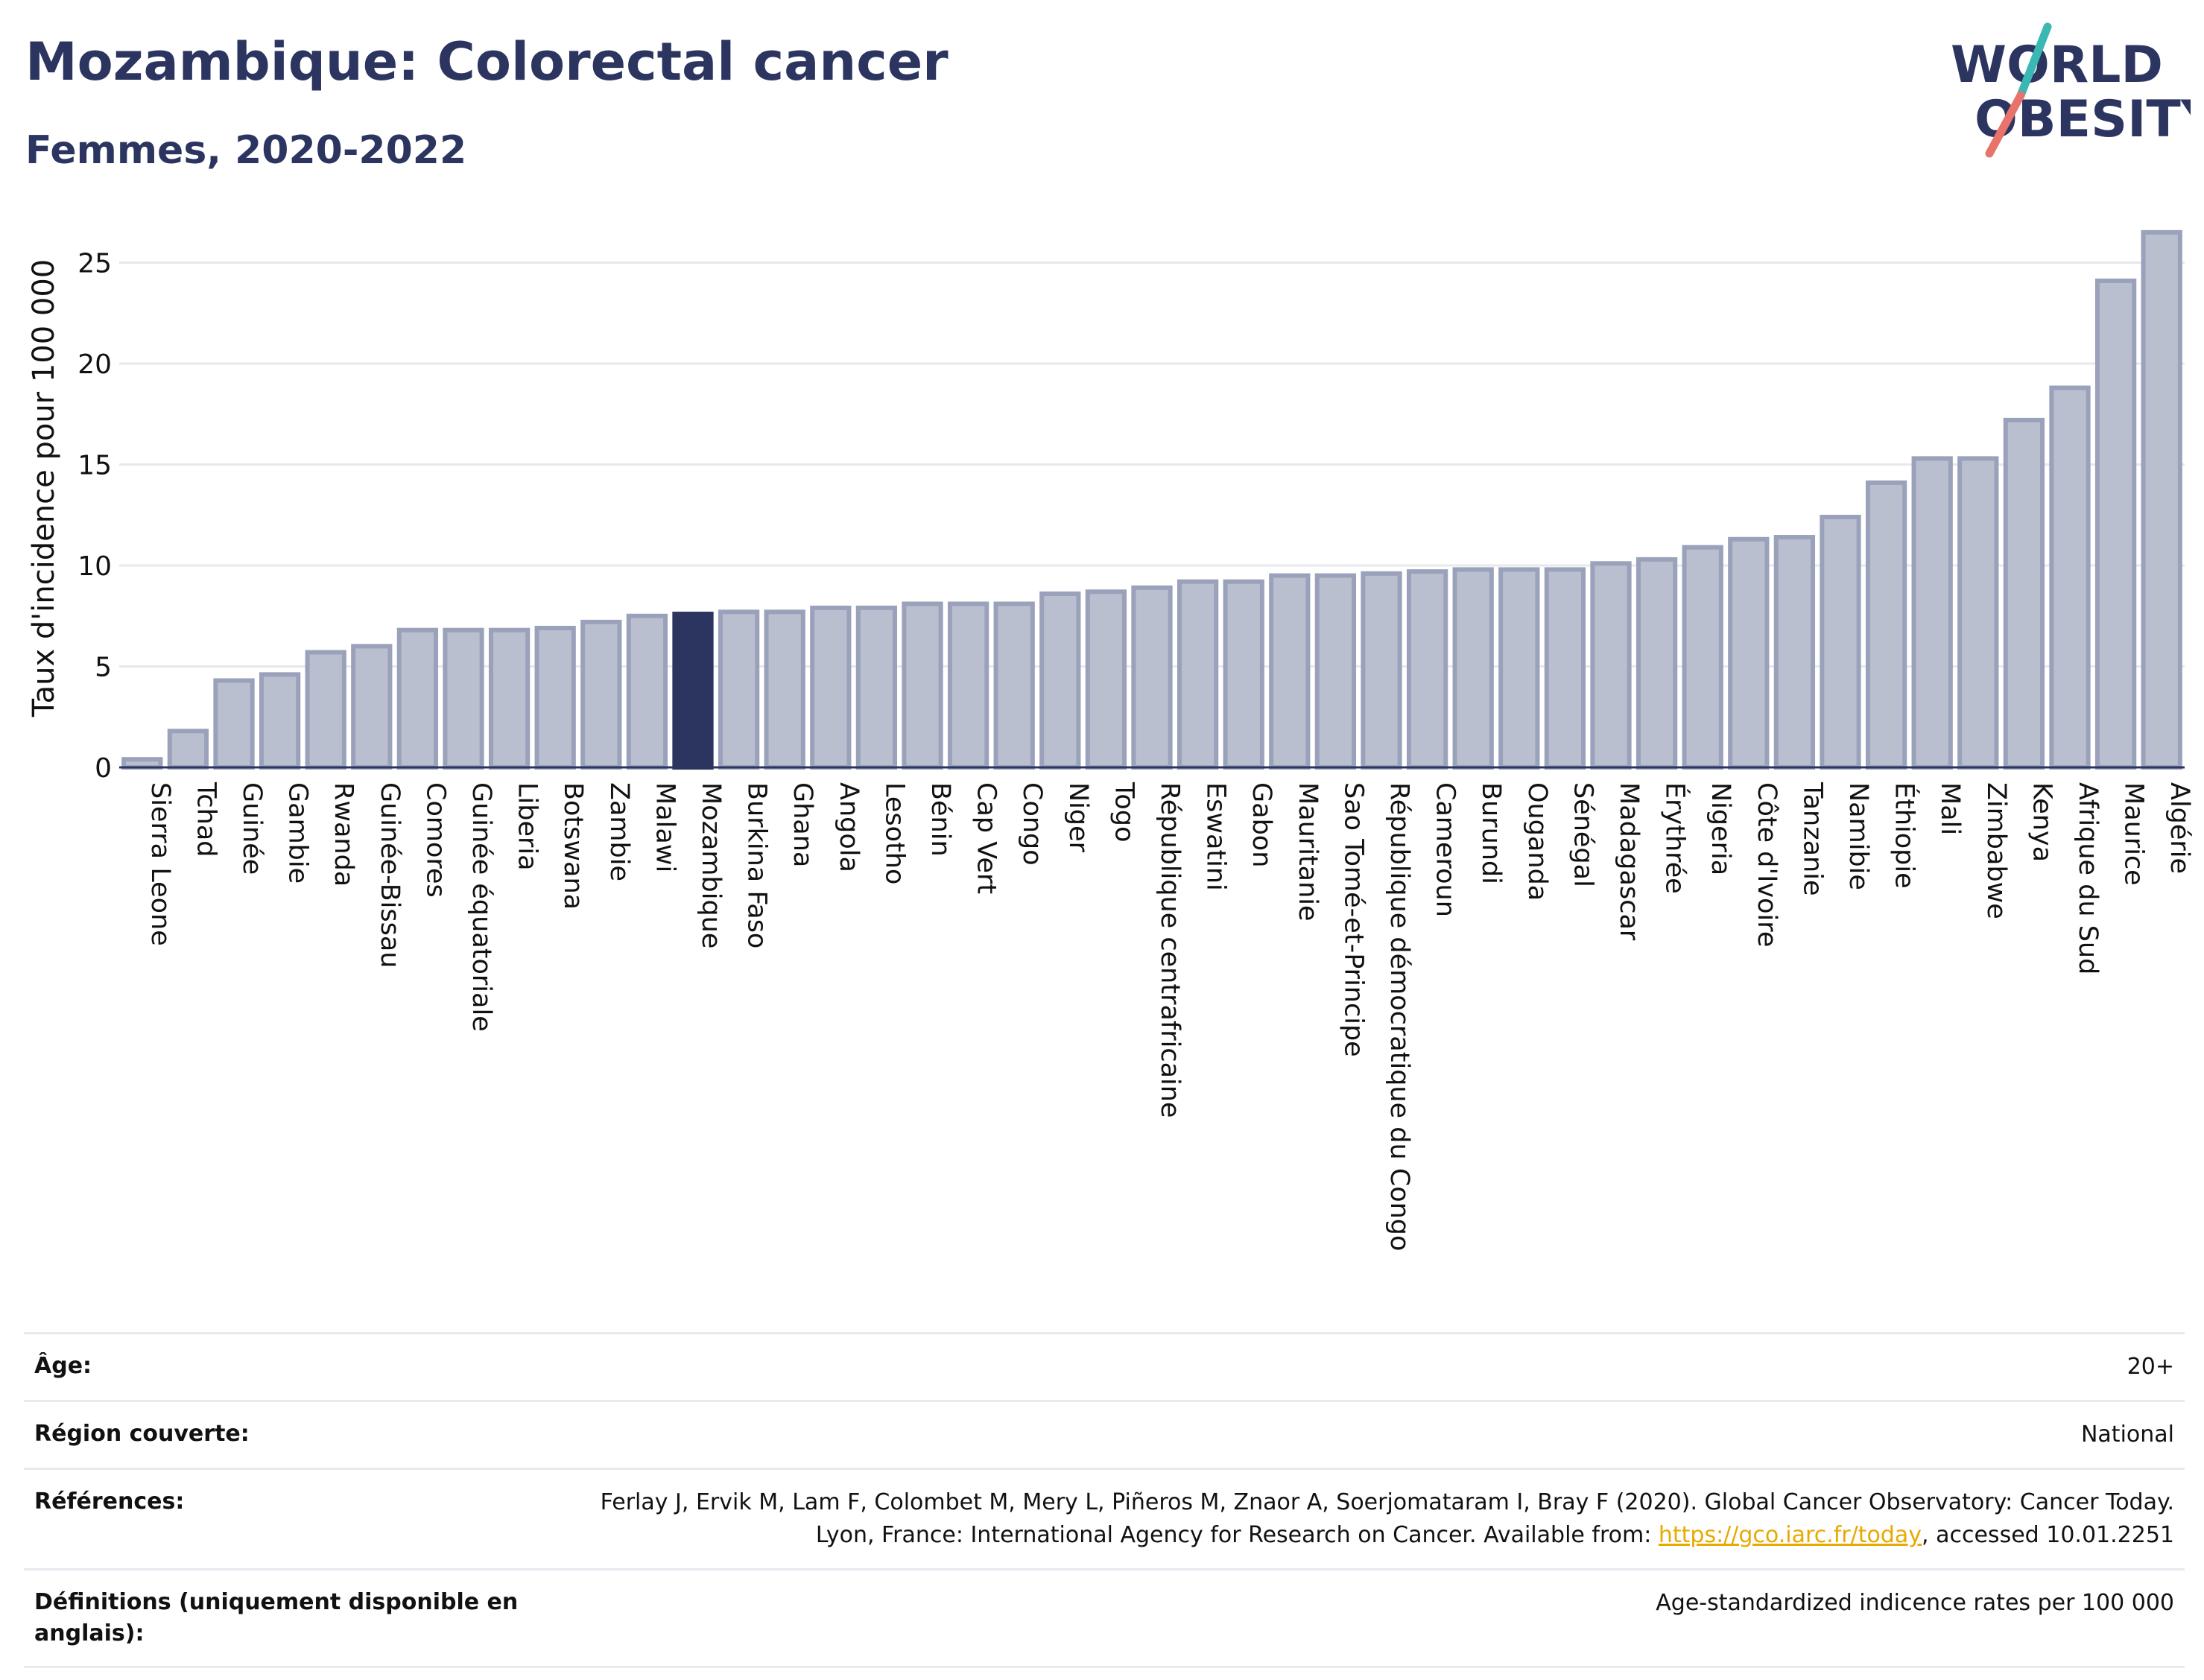 This screenshot has width=2204, height=1680. What do you see at coordinates (2005, 124) in the screenshot?
I see `logo-slash-coral` at bounding box center [2005, 124].